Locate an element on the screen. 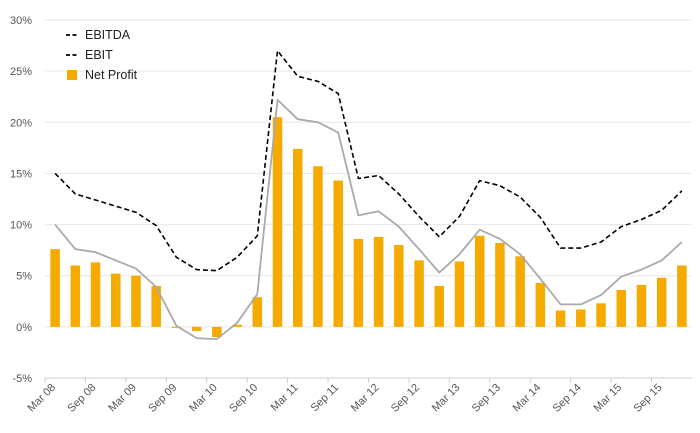 The image size is (700, 433). x-tick-label: Sep 11 is located at coordinates (325, 398).